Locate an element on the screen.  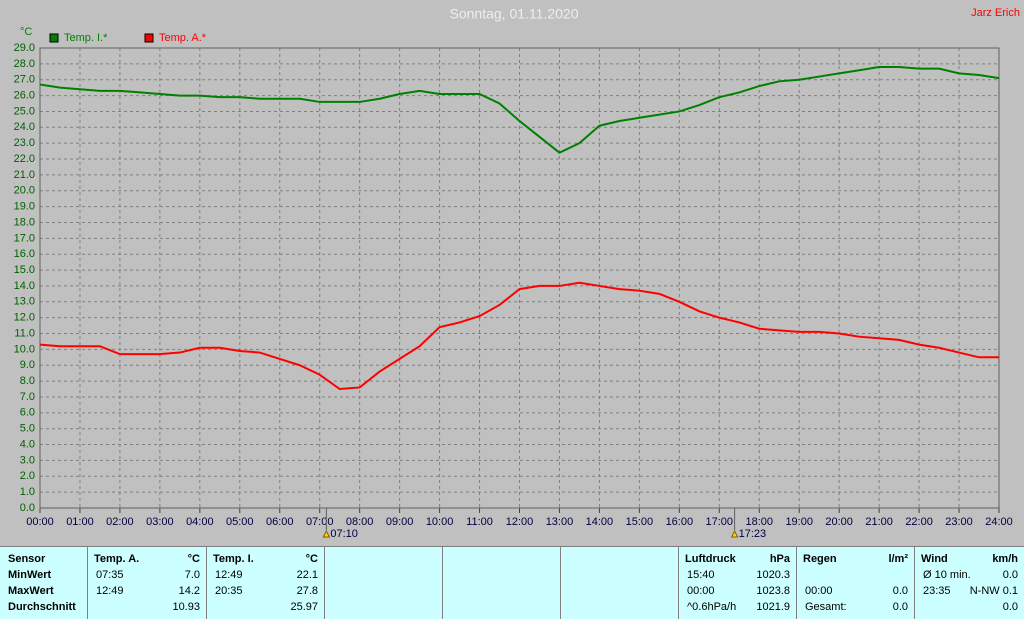
y-tick-label: 12.0 is located at coordinates (24, 318).